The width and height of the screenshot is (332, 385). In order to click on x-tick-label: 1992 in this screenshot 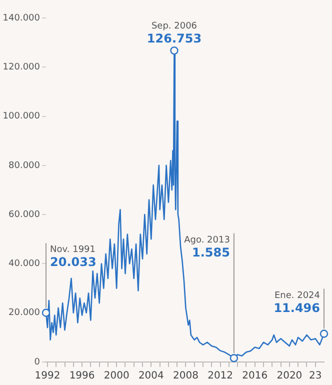, I will do `click(47, 376)`.